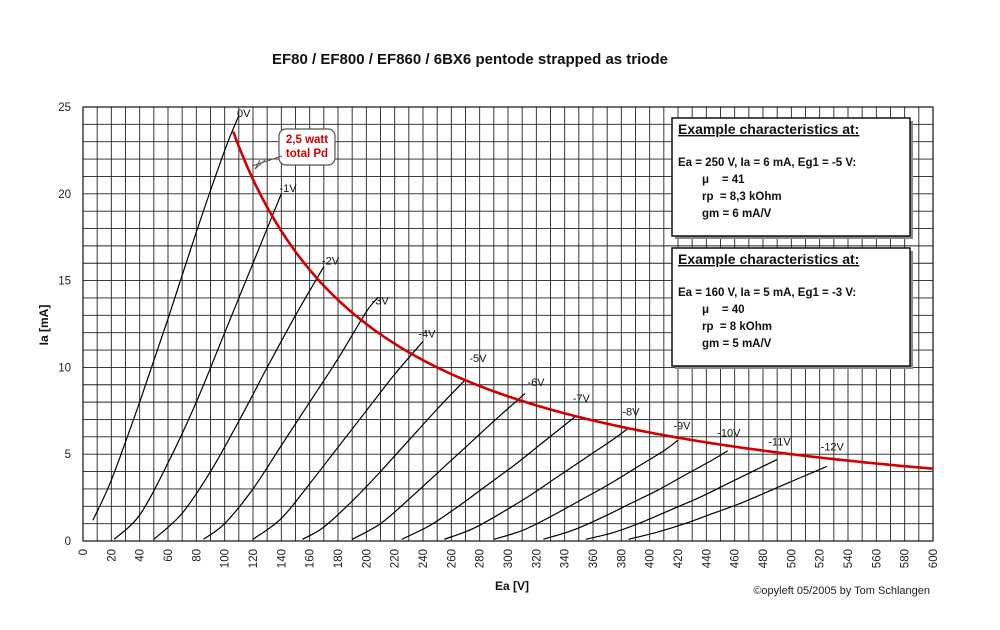 The width and height of the screenshot is (1000, 630). I want to click on x-tick-label: 600, so click(934, 558).